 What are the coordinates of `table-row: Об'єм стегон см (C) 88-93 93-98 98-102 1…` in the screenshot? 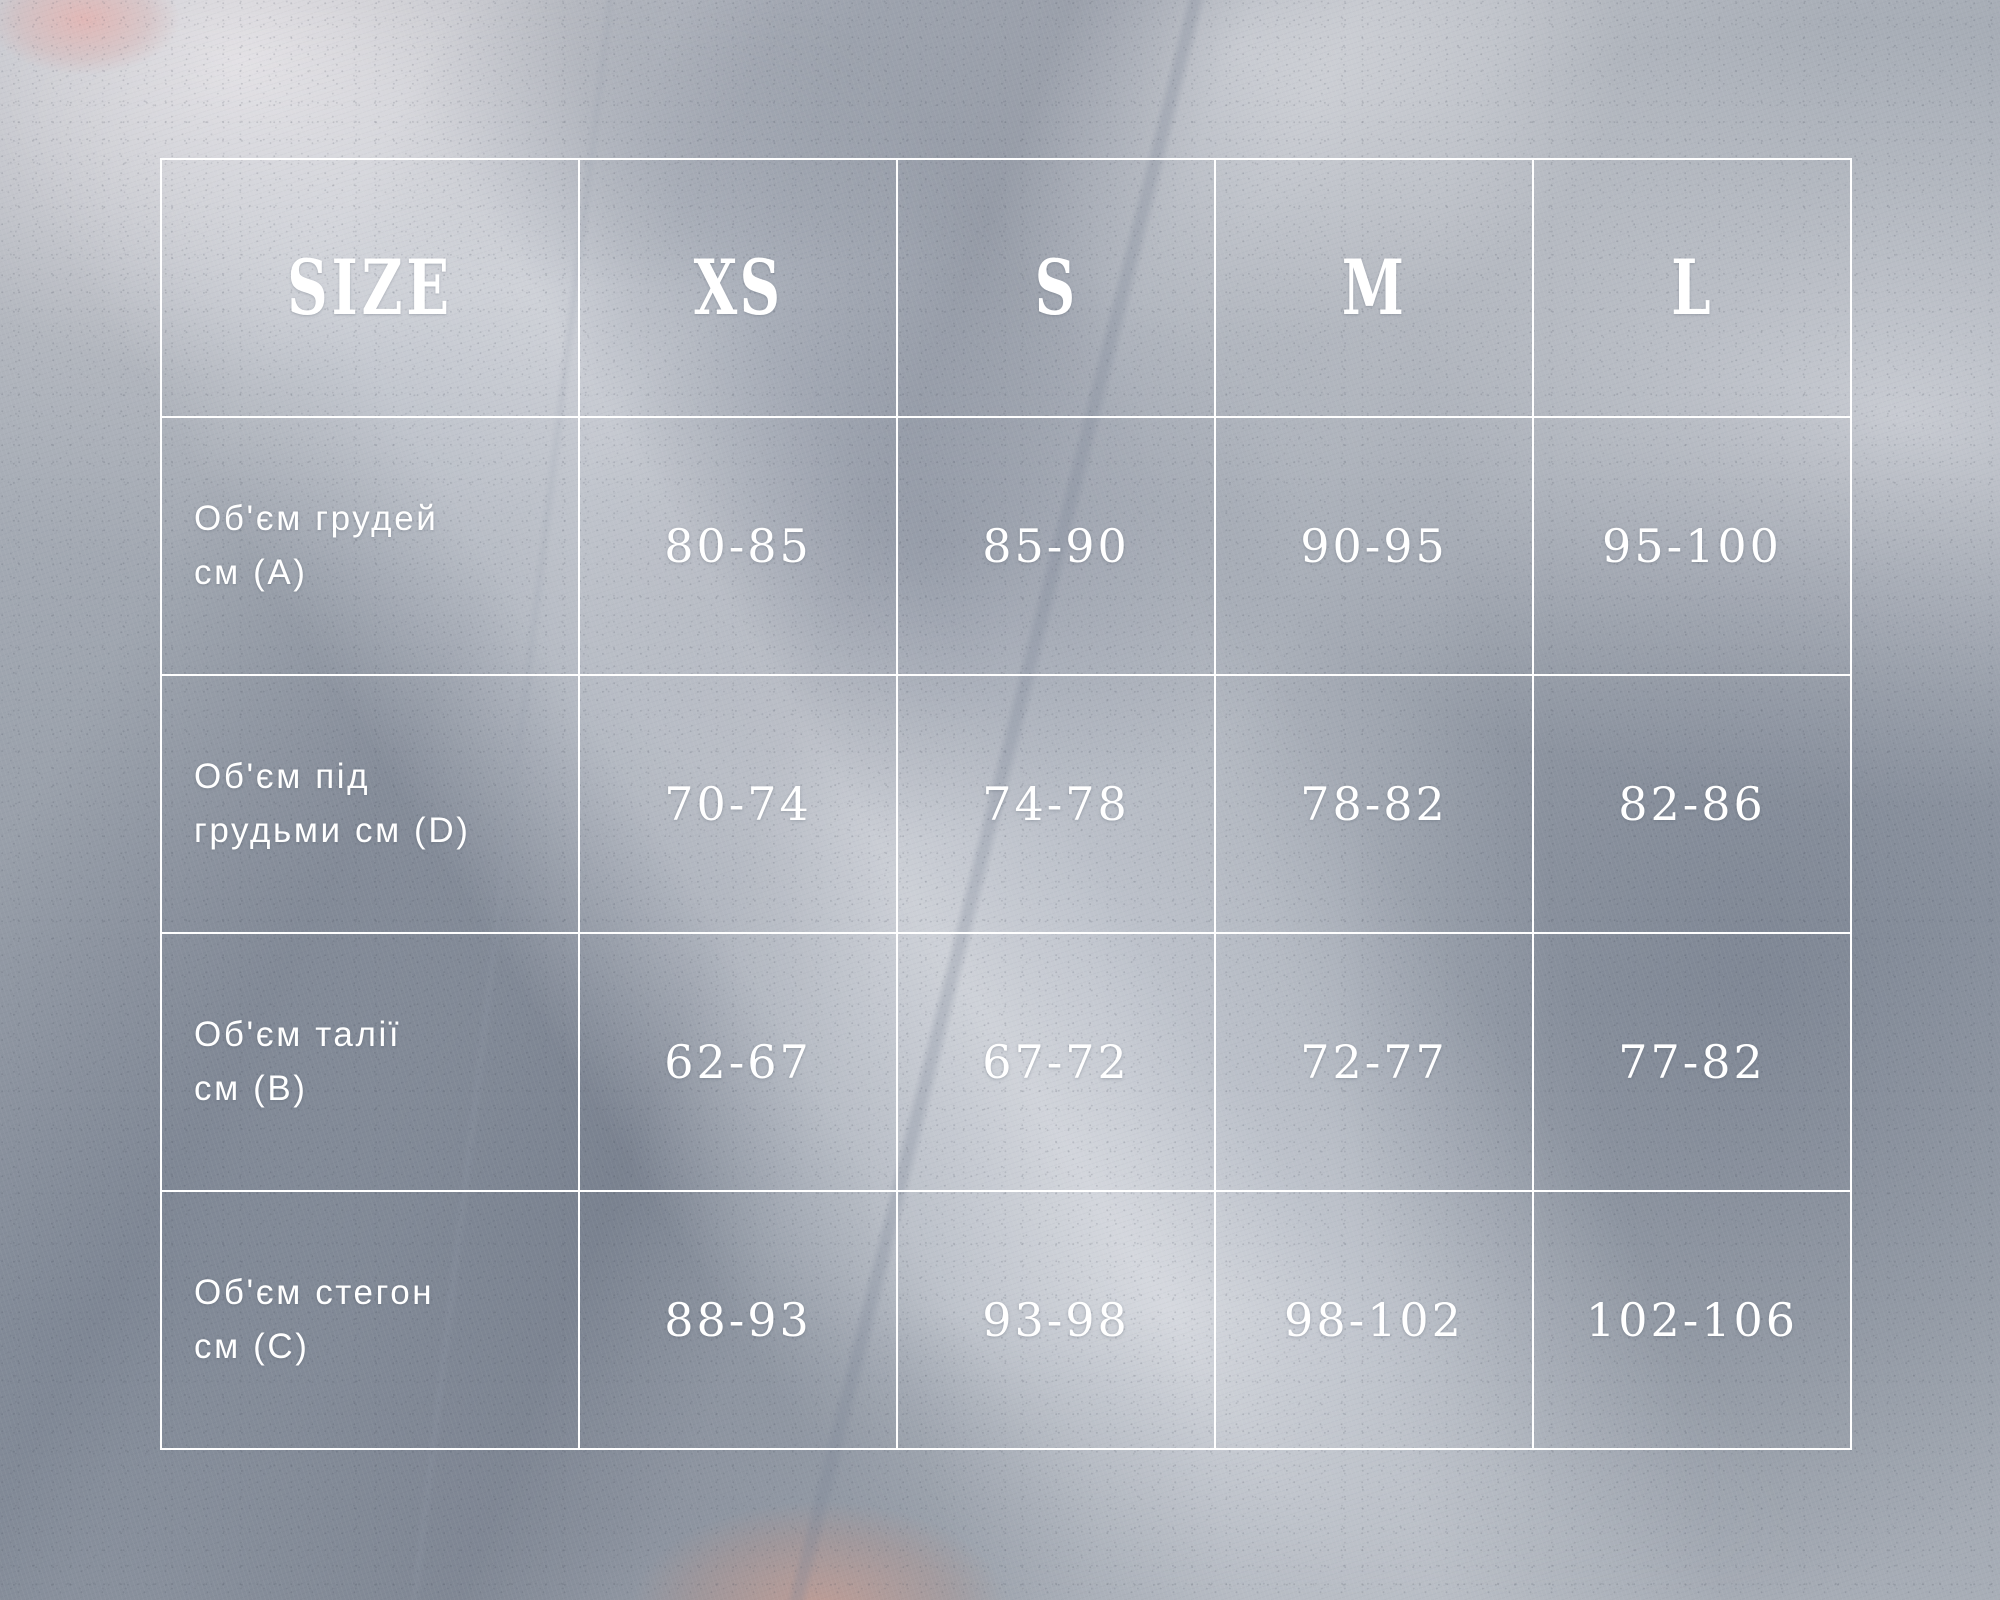 It's located at (1006, 1320).